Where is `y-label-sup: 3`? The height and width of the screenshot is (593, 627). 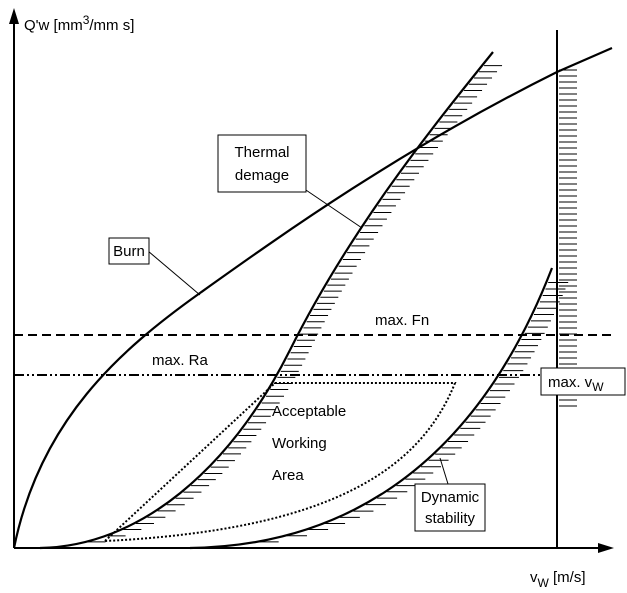
y-label-sup: 3 is located at coordinates (86, 20).